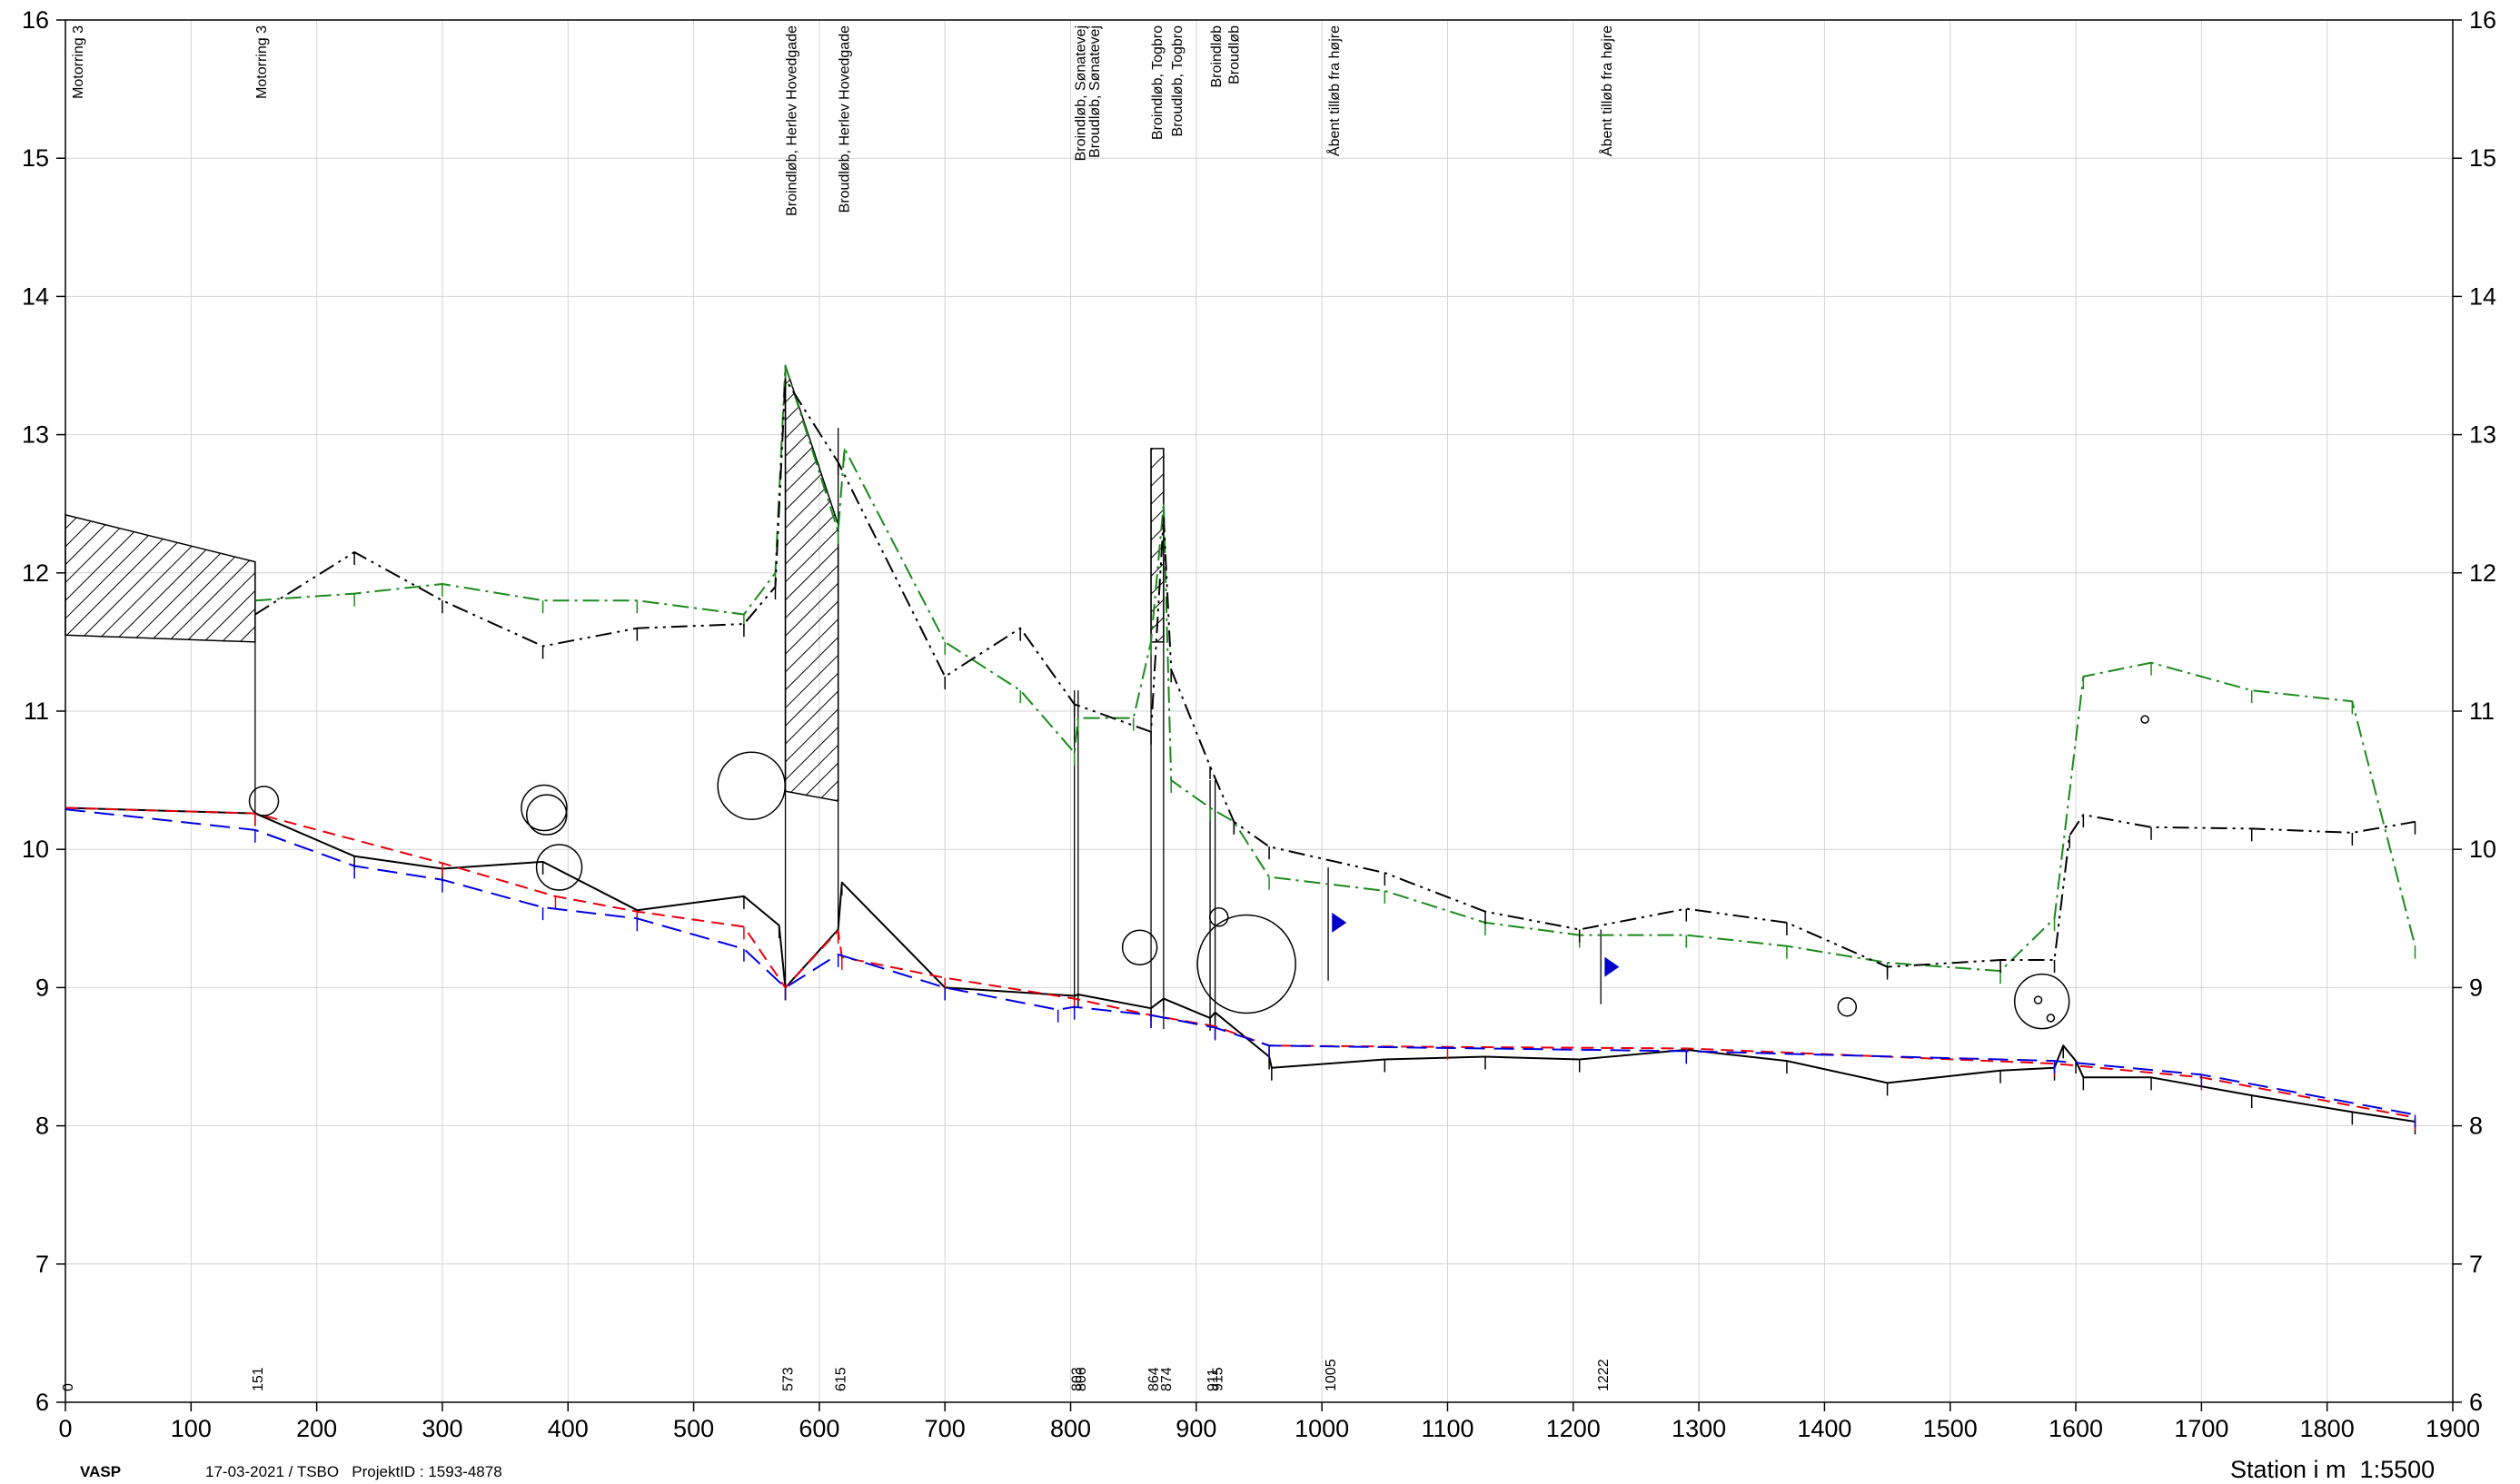 Image resolution: width=2520 pixels, height=1484 pixels. Describe the element at coordinates (1154, 1379) in the screenshot. I see `station-label: 864` at that location.